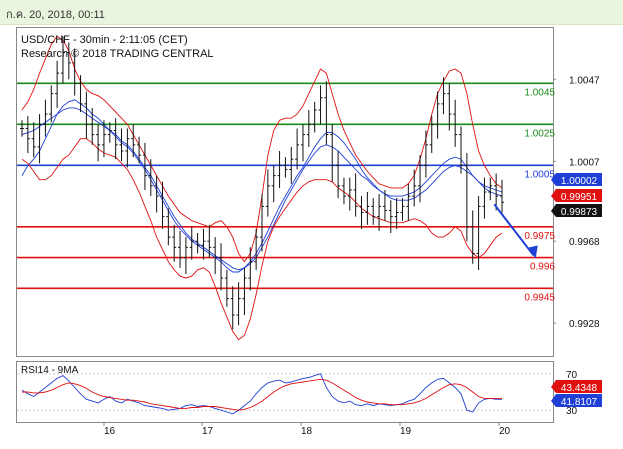 This screenshot has width=623, height=449. What do you see at coordinates (533, 252) in the screenshot?
I see `arrow-head` at bounding box center [533, 252].